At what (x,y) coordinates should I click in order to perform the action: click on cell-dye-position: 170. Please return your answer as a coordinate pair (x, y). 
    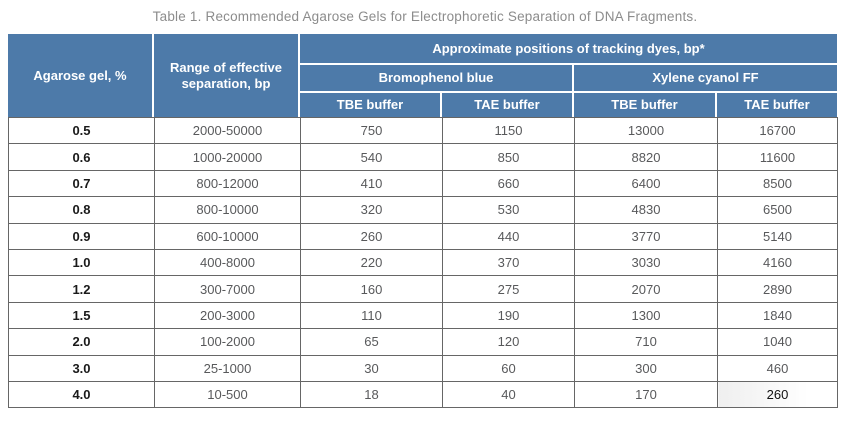
    Looking at the image, I should click on (646, 394).